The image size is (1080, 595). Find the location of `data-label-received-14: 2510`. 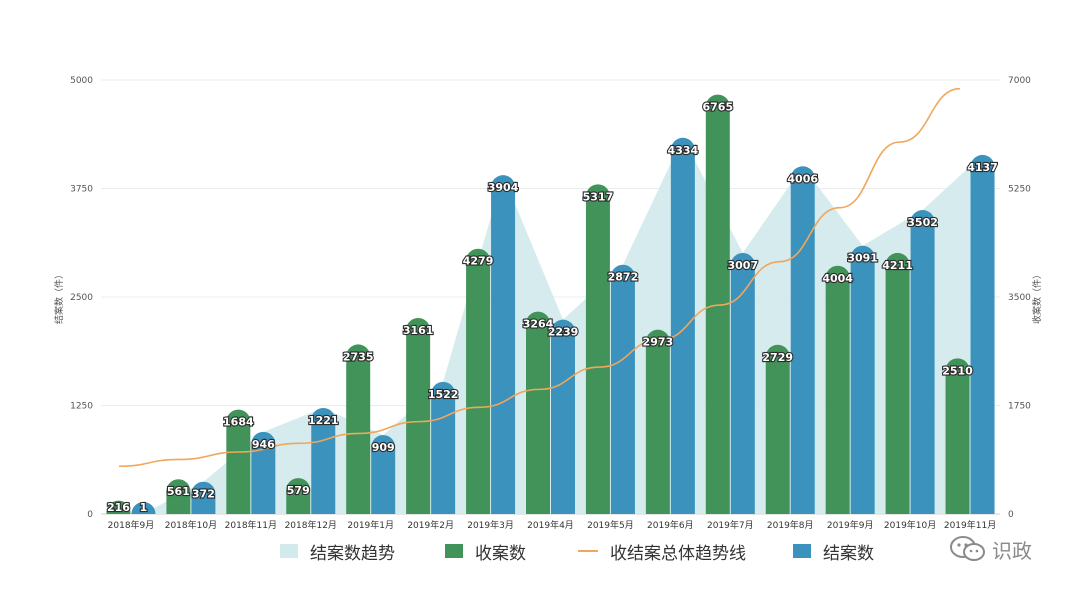

data-label-received-14: 2510 is located at coordinates (957, 370).